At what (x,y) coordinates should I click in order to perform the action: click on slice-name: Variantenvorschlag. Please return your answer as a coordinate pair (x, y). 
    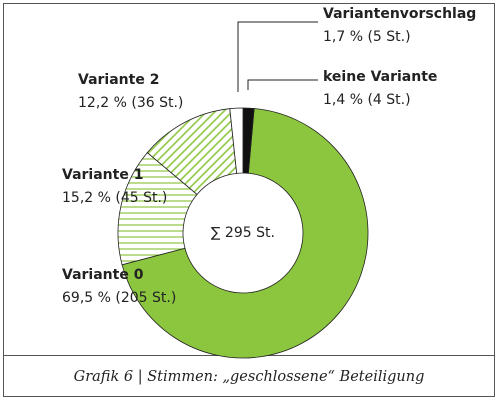
    Looking at the image, I should click on (399, 14).